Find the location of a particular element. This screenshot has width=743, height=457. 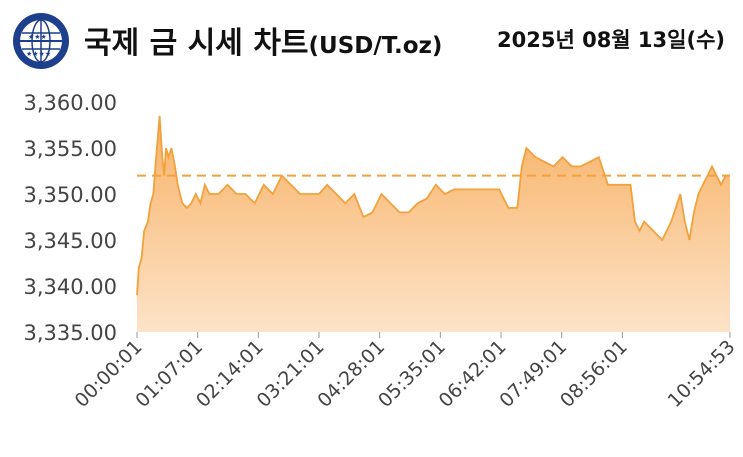

samsung-globe-logo-icon: ★★★ ★★★★ is located at coordinates (41, 41).